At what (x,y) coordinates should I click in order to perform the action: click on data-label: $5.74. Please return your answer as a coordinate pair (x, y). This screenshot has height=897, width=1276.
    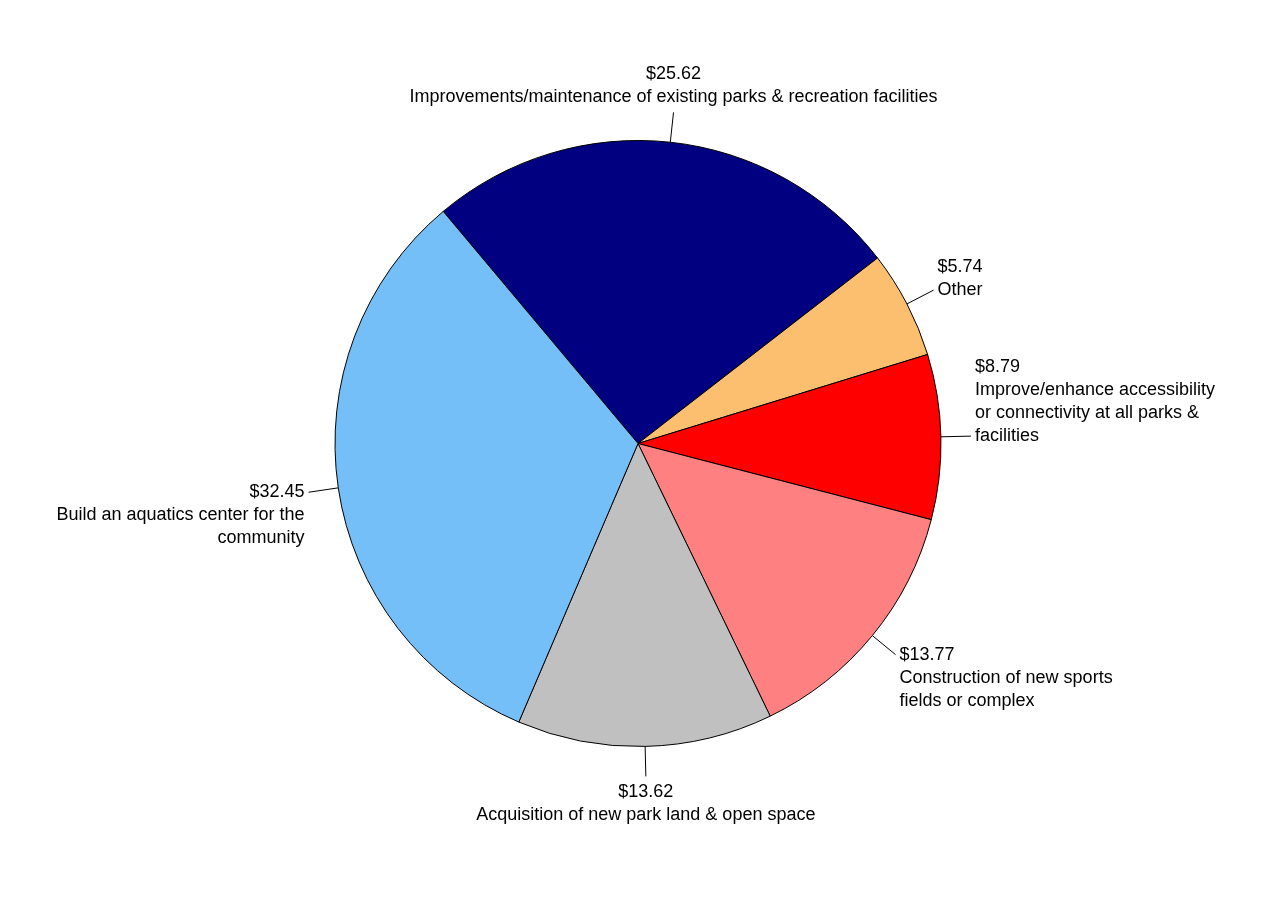
    Looking at the image, I should click on (960, 266).